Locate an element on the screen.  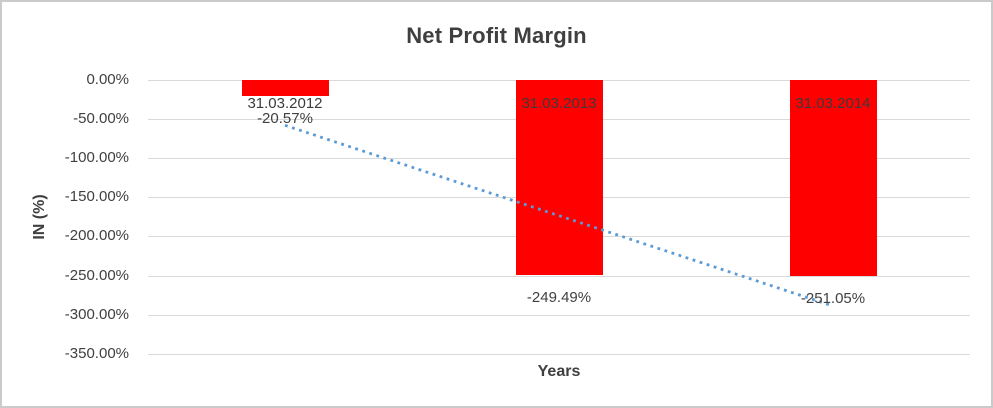
y-axis-tick-label: 0.00% is located at coordinates (107, 79).